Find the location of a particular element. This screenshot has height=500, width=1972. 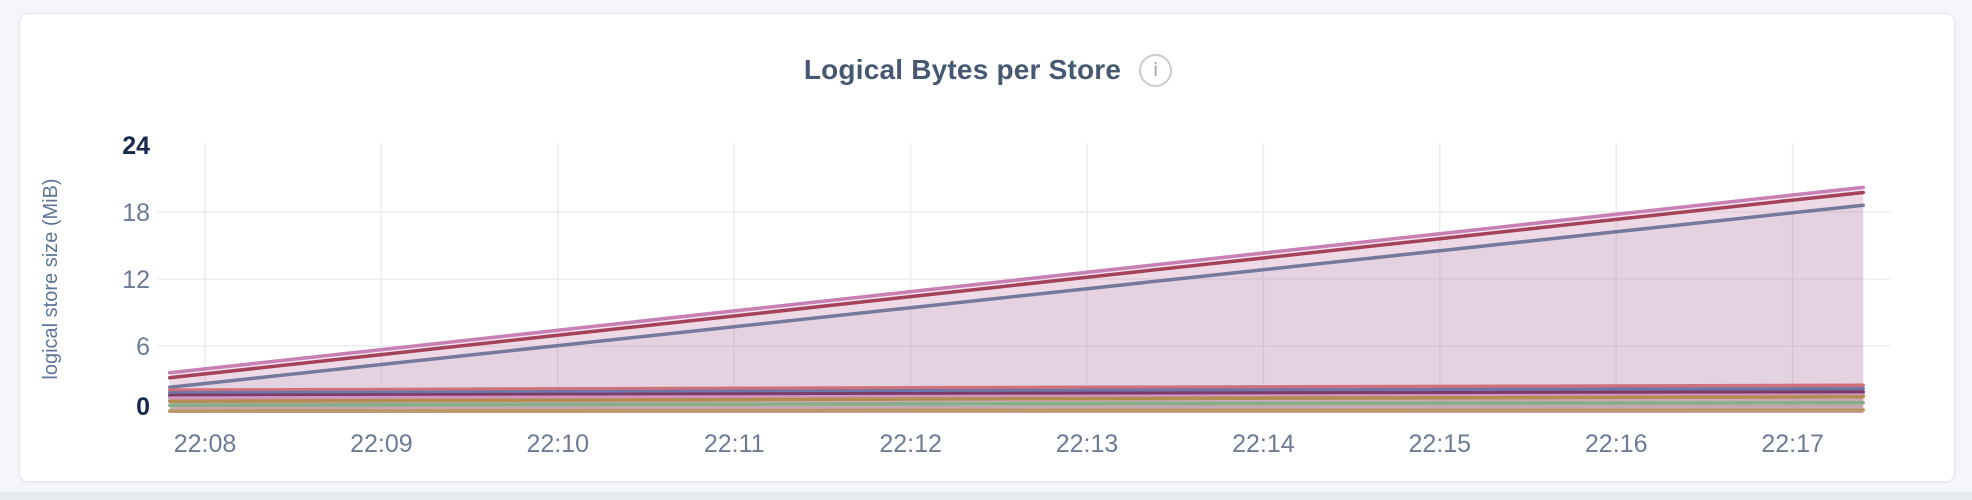

x-tick-label: 22:14 is located at coordinates (1263, 444).